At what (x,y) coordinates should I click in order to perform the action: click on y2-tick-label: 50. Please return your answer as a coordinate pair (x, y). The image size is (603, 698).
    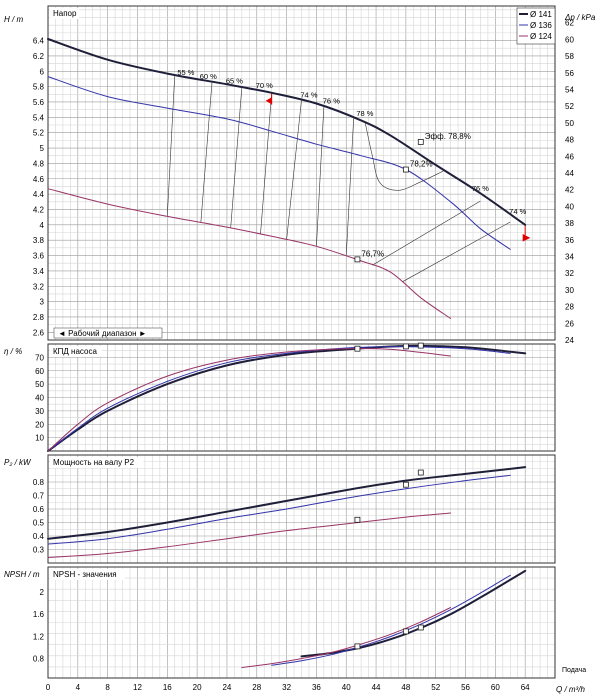
    Looking at the image, I should click on (569, 123).